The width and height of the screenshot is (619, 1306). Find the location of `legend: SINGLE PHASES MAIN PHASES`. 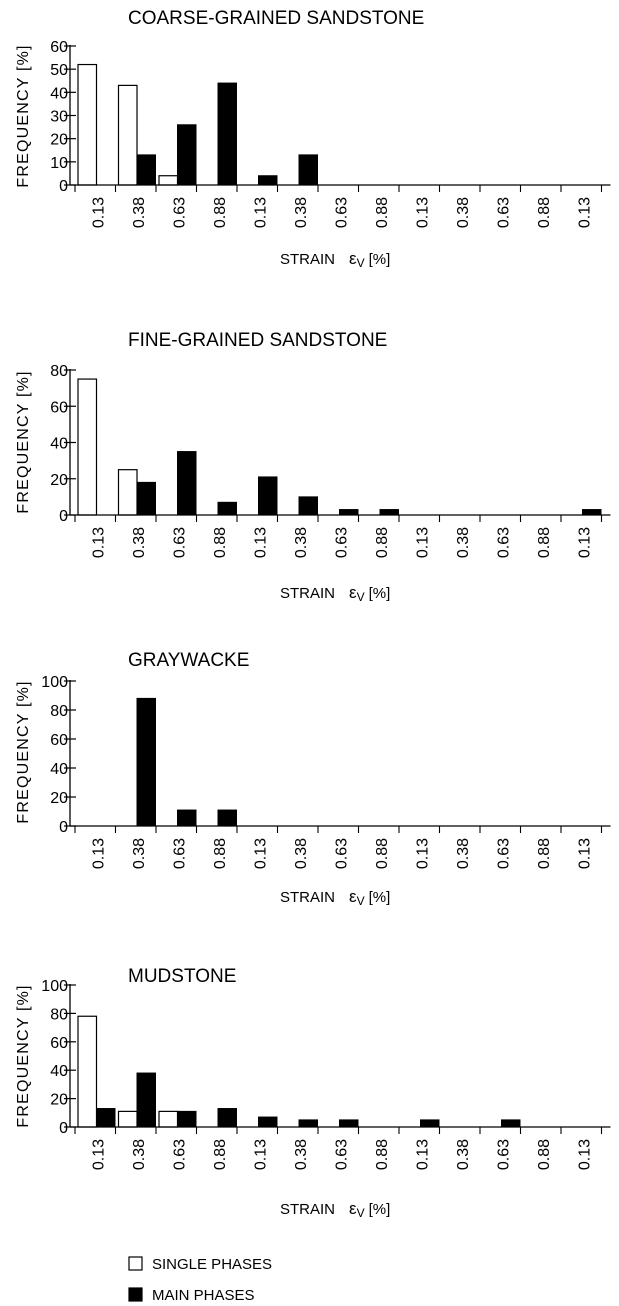

legend: SINGLE PHASES MAIN PHASES is located at coordinates (200, 1280).